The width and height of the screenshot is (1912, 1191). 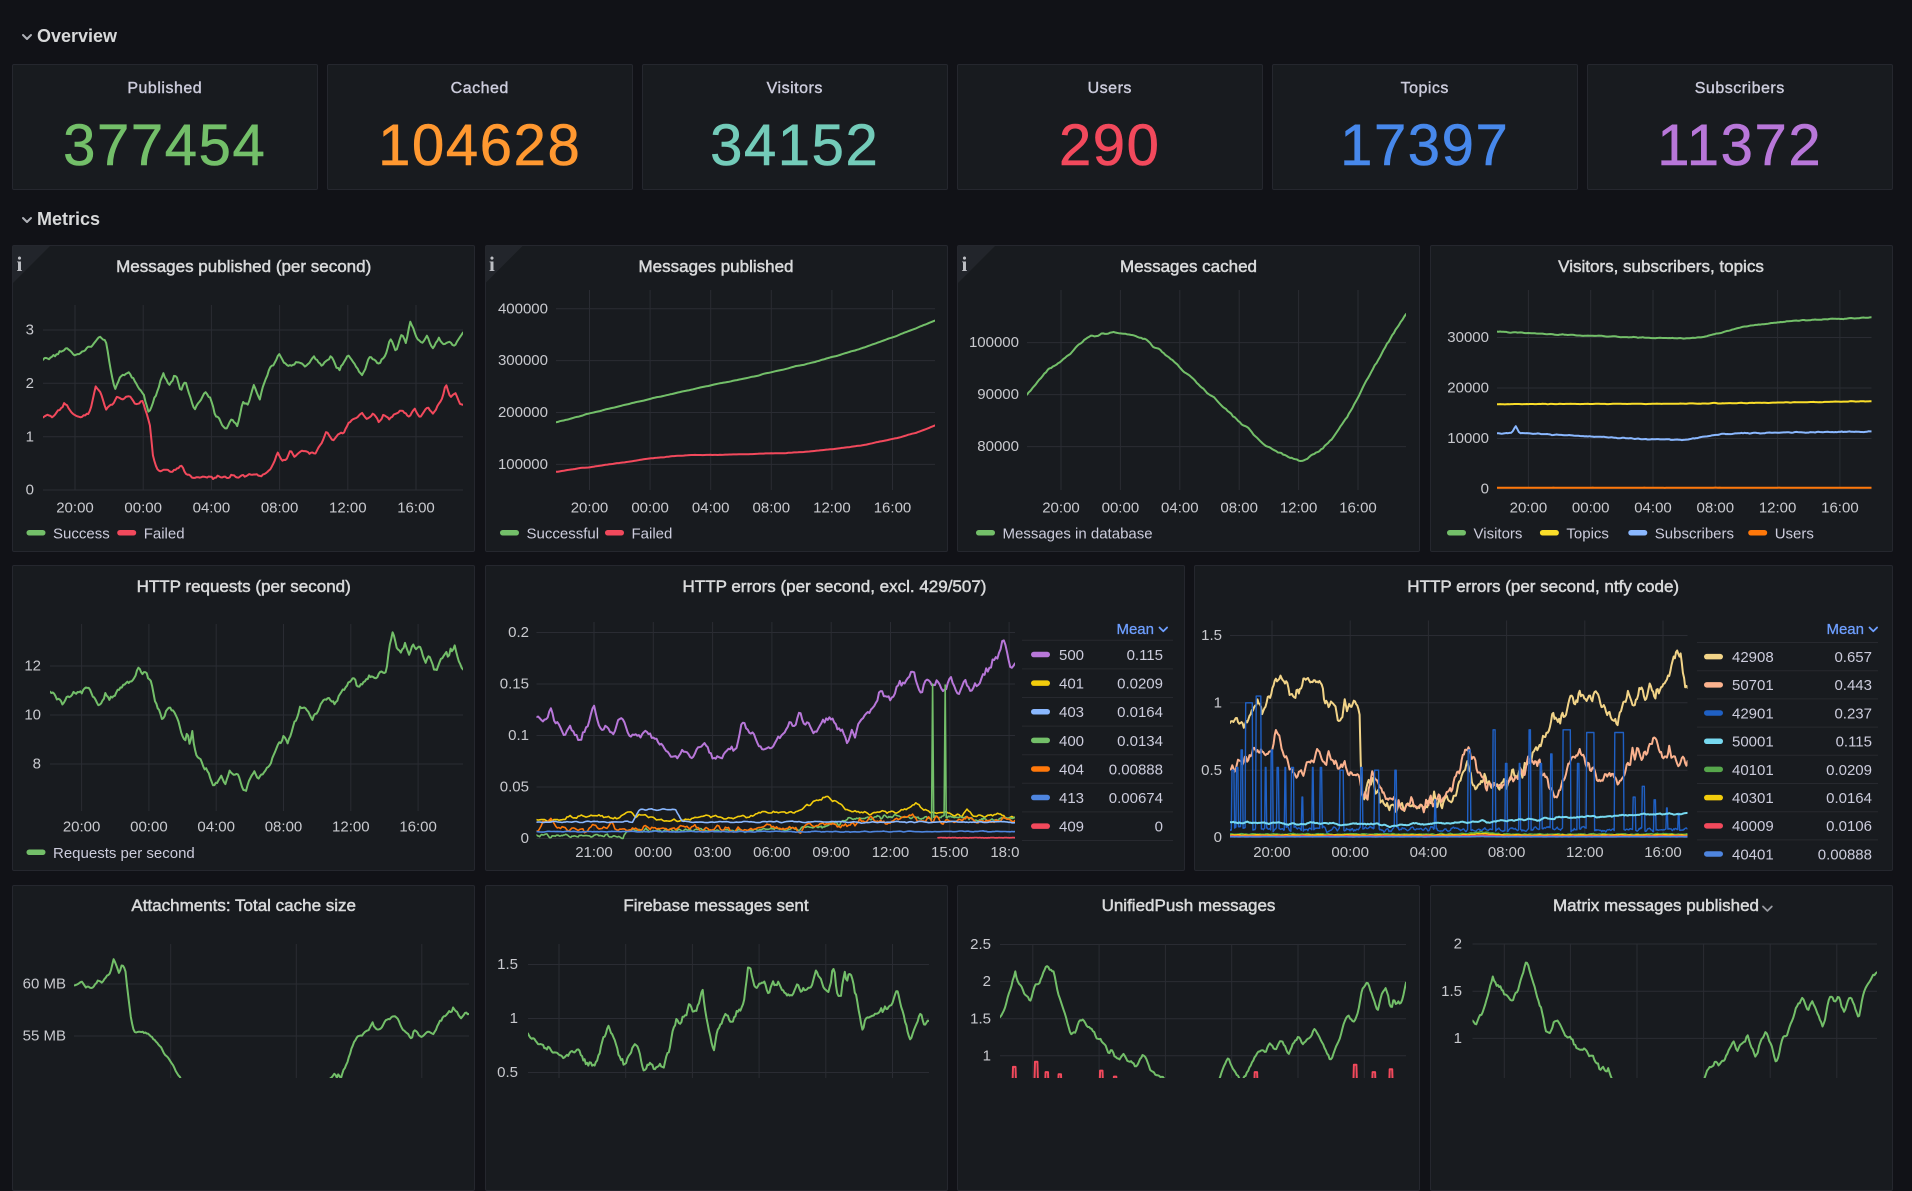 What do you see at coordinates (1849, 798) in the screenshot?
I see `svg-text: 0.0164` at bounding box center [1849, 798].